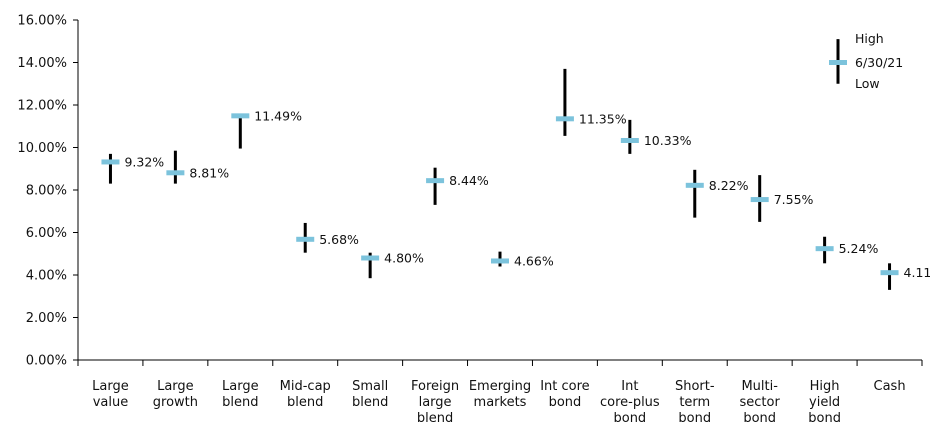 This screenshot has width=930, height=444. I want to click on category-label-line: sector, so click(760, 402).